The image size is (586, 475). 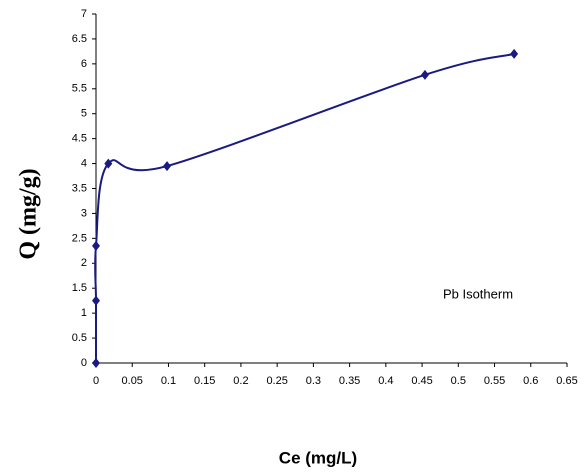 What do you see at coordinates (318, 457) in the screenshot?
I see `x-axis-title: Ce (mg/L)` at bounding box center [318, 457].